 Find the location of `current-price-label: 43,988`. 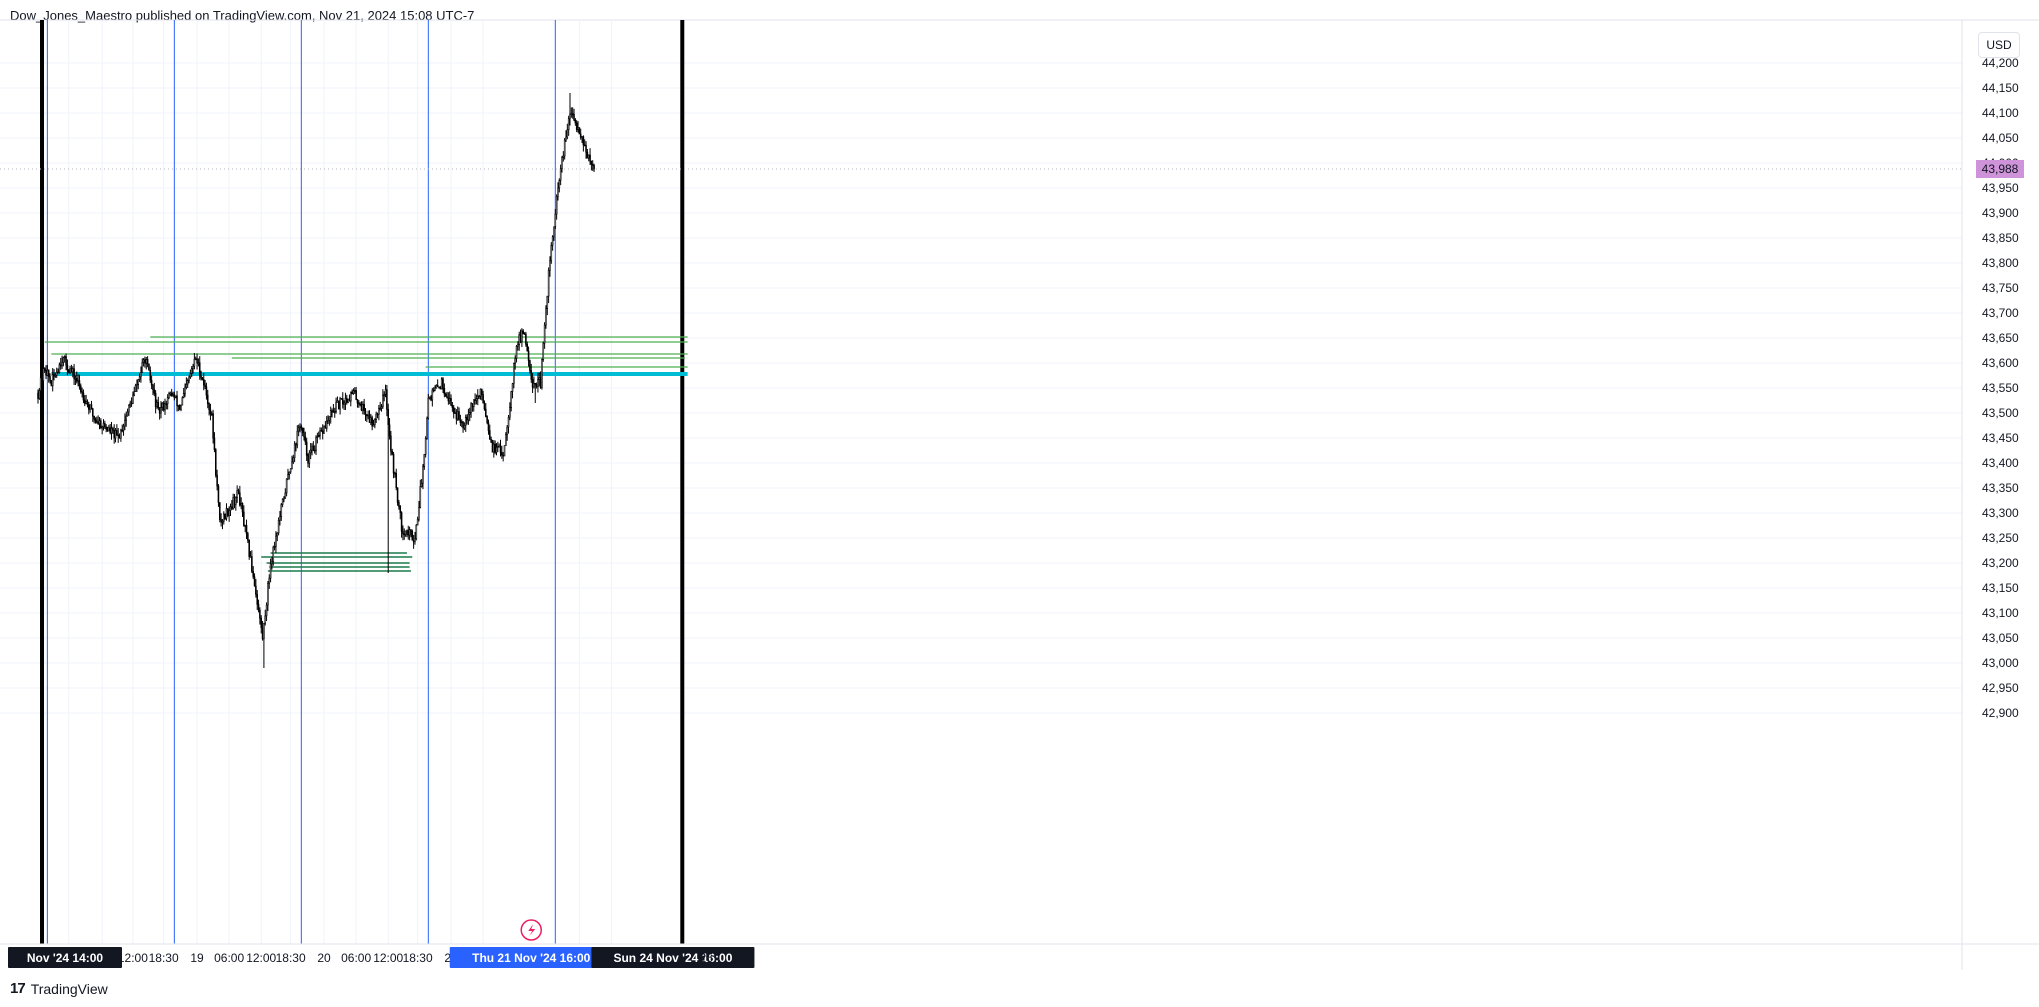

current-price-label: 43,988 is located at coordinates (2000, 169).